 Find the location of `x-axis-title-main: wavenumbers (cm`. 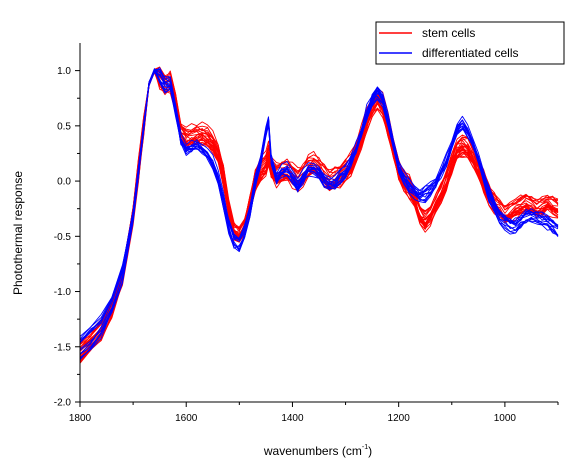

x-axis-title-main: wavenumbers (cm is located at coordinates (312, 451).